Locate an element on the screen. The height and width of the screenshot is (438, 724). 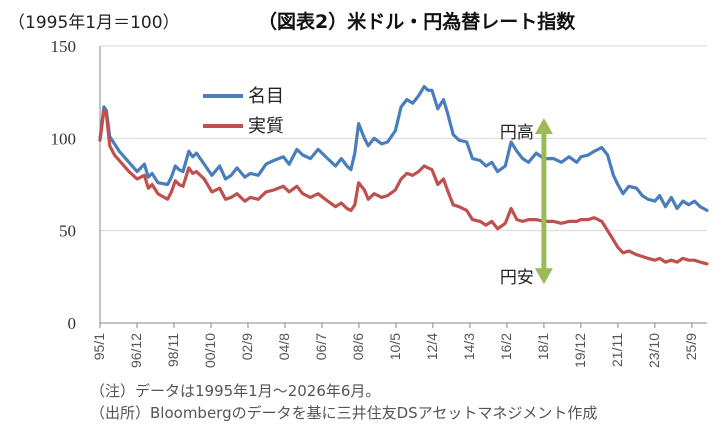
yen-weak-label: 円安 is located at coordinates (517, 278).